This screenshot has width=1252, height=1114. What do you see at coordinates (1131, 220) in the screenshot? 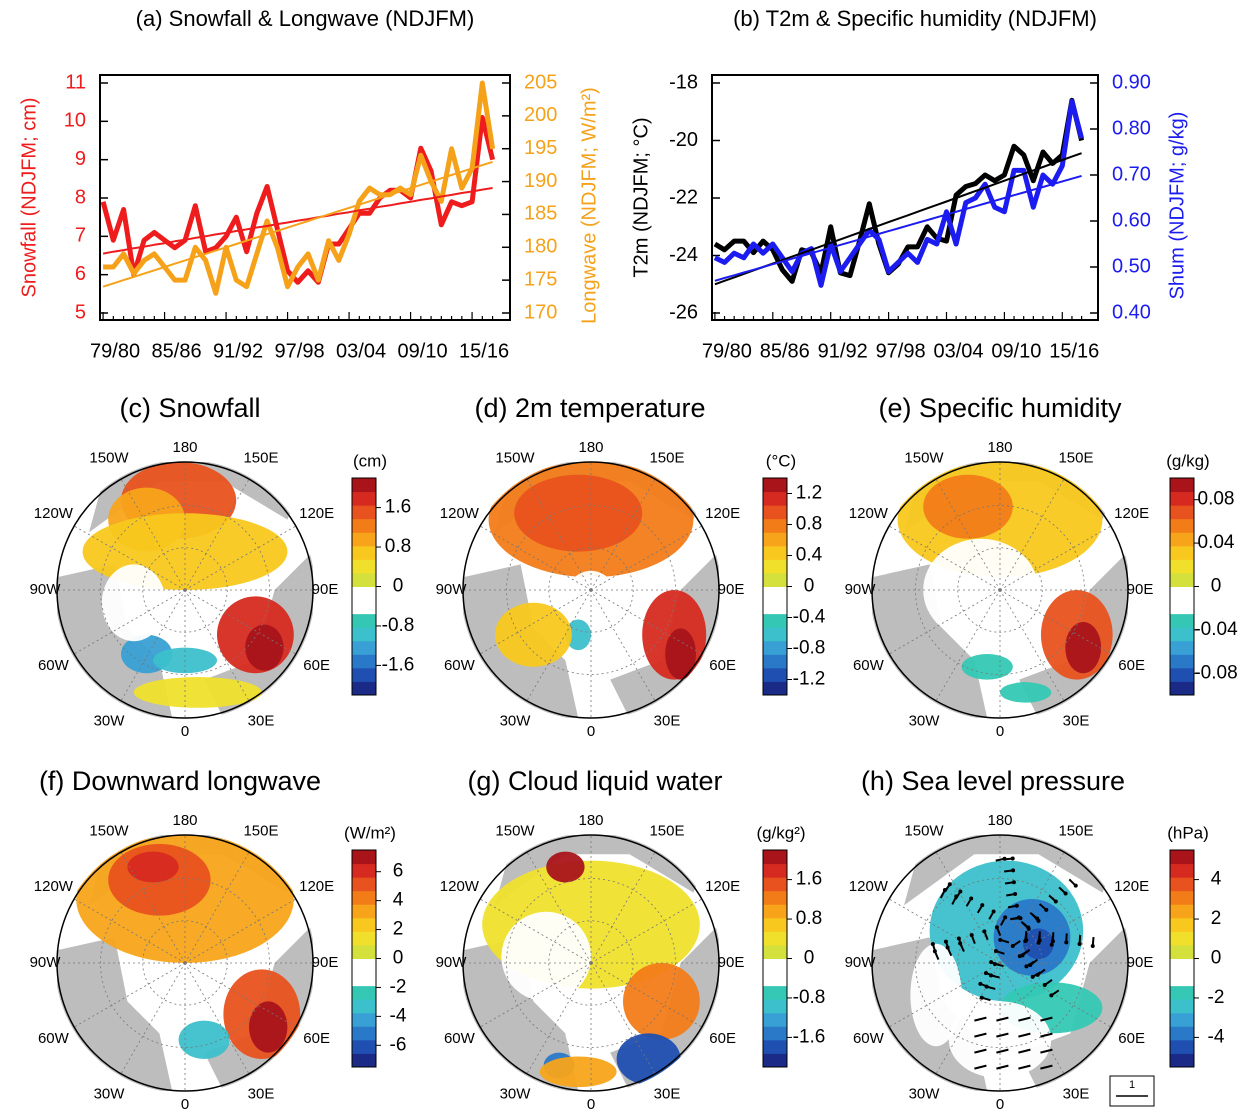
I see `y2-tick-label: 0.60` at bounding box center [1131, 220].